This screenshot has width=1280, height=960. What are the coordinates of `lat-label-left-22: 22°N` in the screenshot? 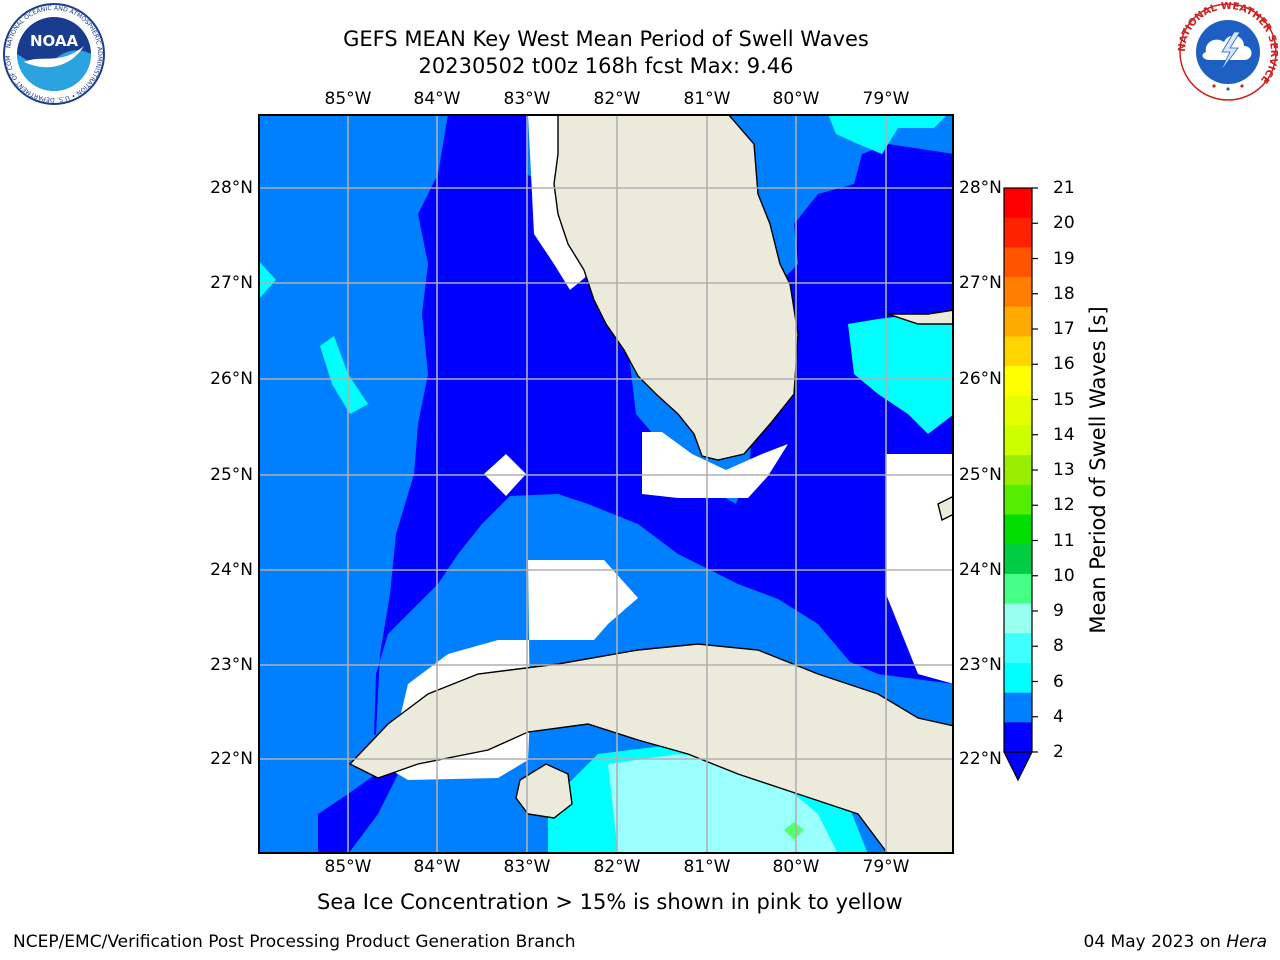 It's located at (231, 759).